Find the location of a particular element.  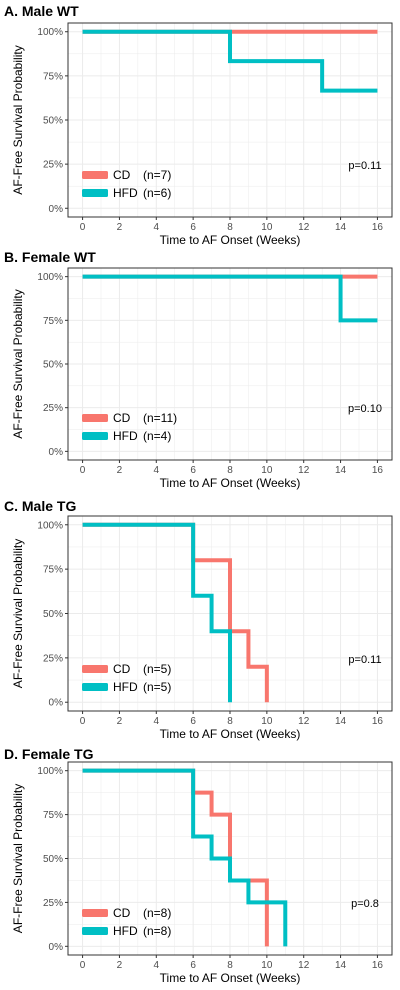

p-value-label: p=0.10 is located at coordinates (365, 409).